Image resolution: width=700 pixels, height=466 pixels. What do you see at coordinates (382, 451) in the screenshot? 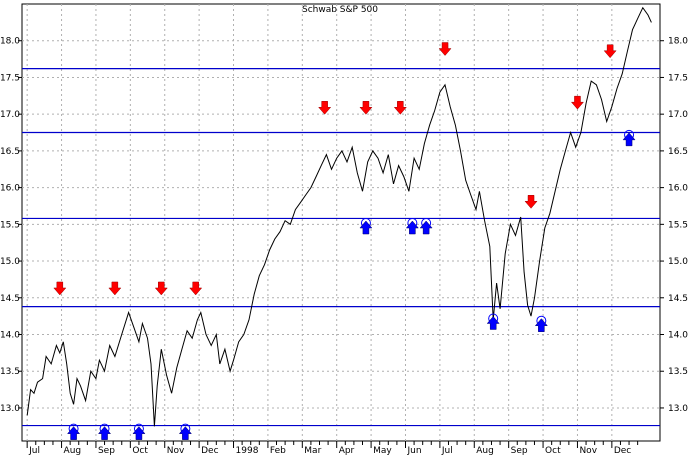
I see `x-tick-label: May` at bounding box center [382, 451].